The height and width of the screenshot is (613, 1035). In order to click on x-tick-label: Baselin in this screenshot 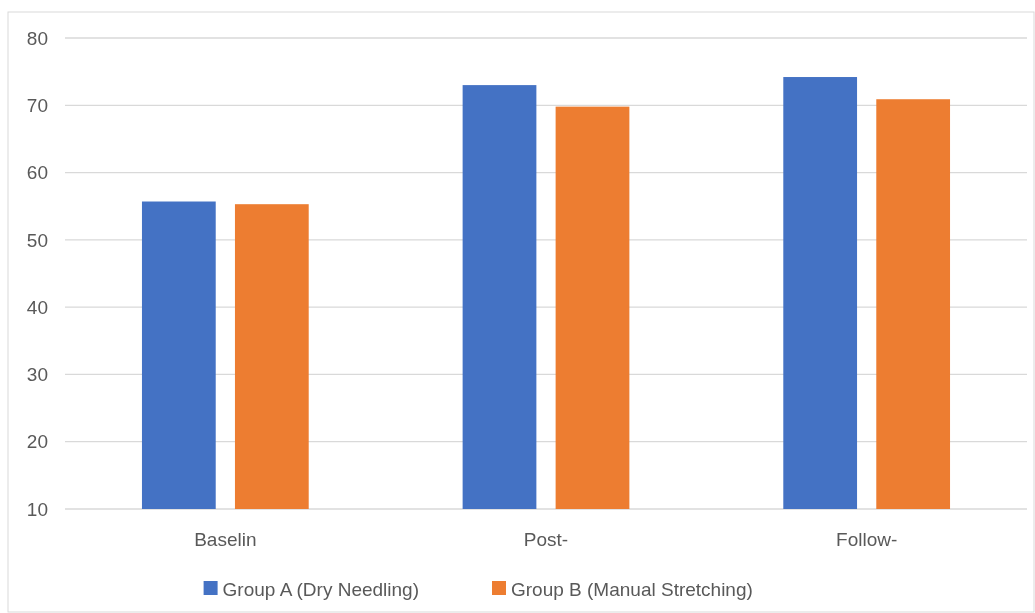, I will do `click(225, 539)`.